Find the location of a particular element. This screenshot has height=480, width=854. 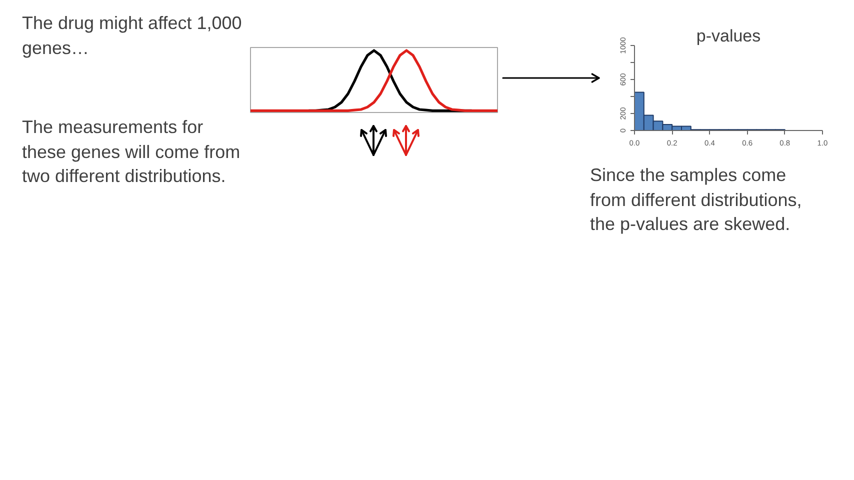

text: Since the samples come from different distributions, the p-values are skewed. is located at coordinates (696, 200).